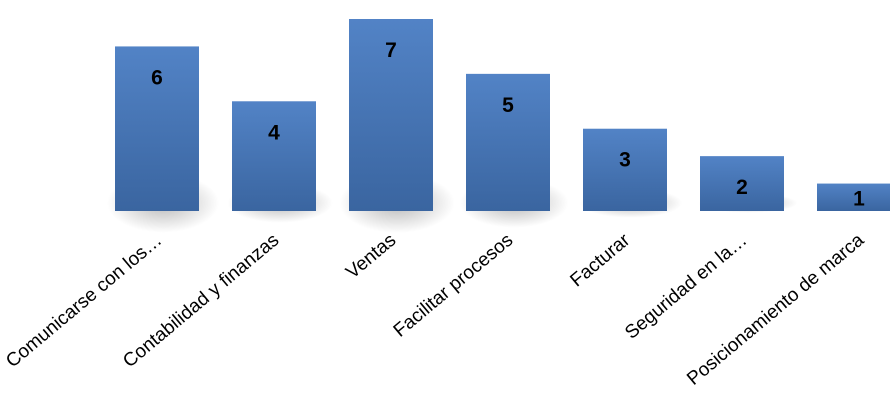  What do you see at coordinates (742, 187) in the screenshot?
I see `bar-value-label: 2` at bounding box center [742, 187].